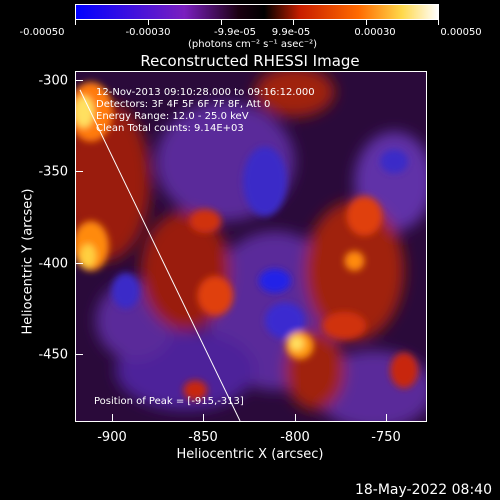  I want to click on colorbar-units: (photons cm⁻² s⁻¹ asec⁻²), so click(253, 44).